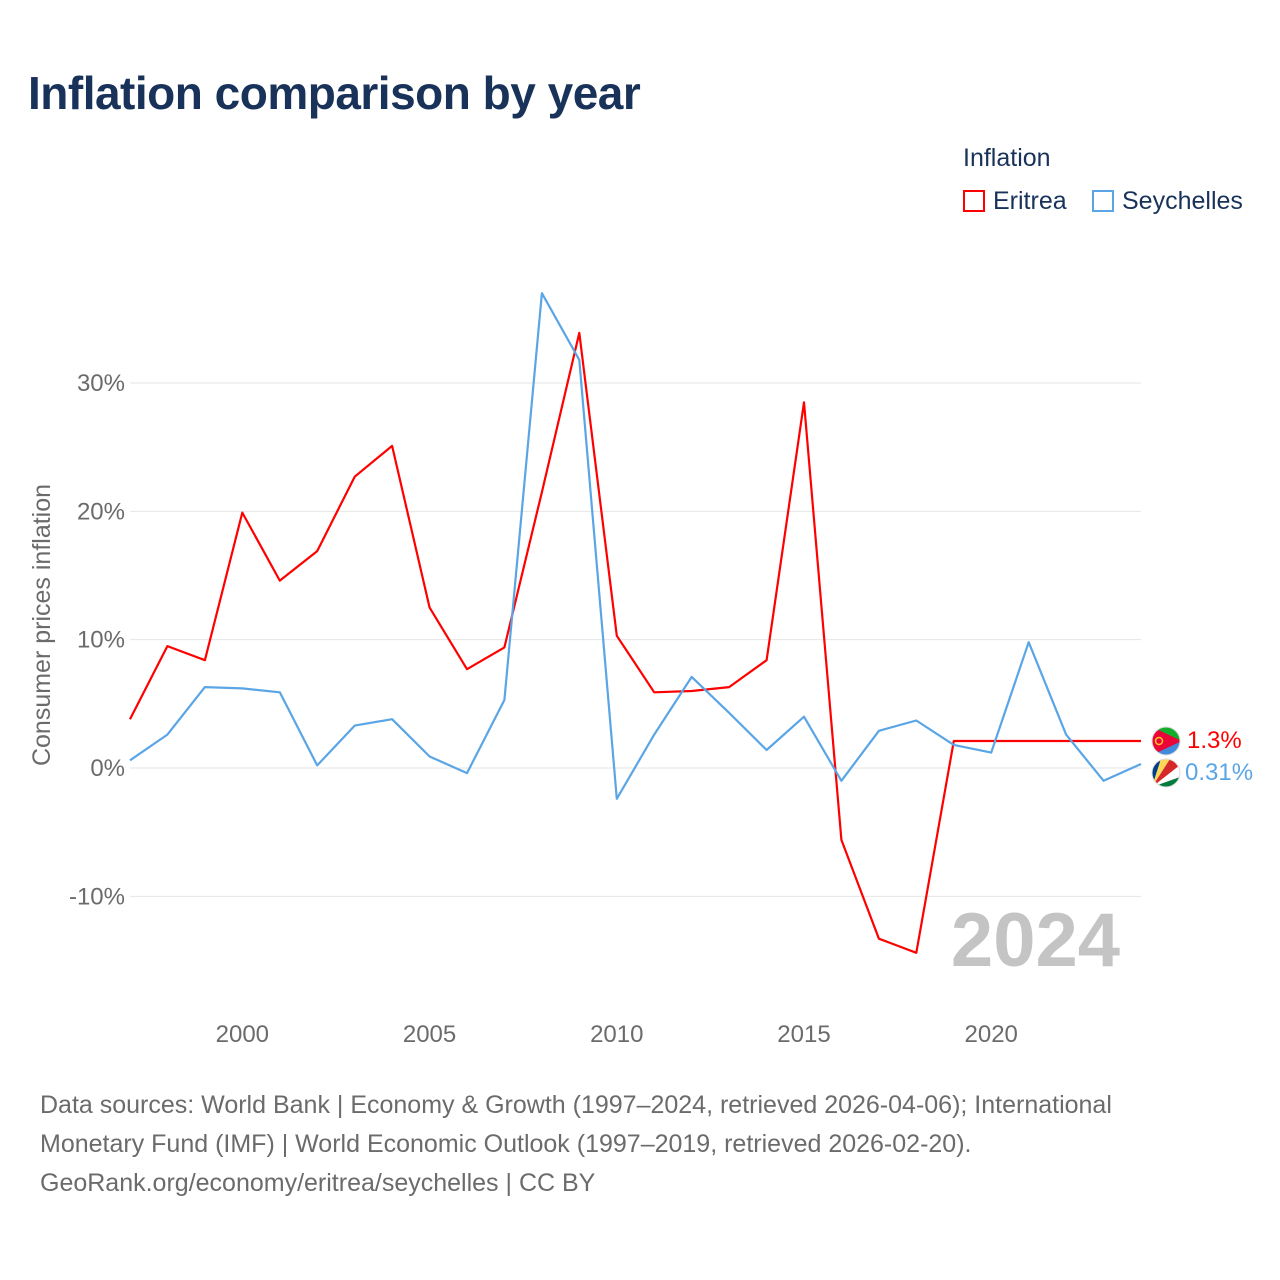 The image size is (1280, 1280). What do you see at coordinates (1035, 940) in the screenshot?
I see `year-watermark: 2024` at bounding box center [1035, 940].